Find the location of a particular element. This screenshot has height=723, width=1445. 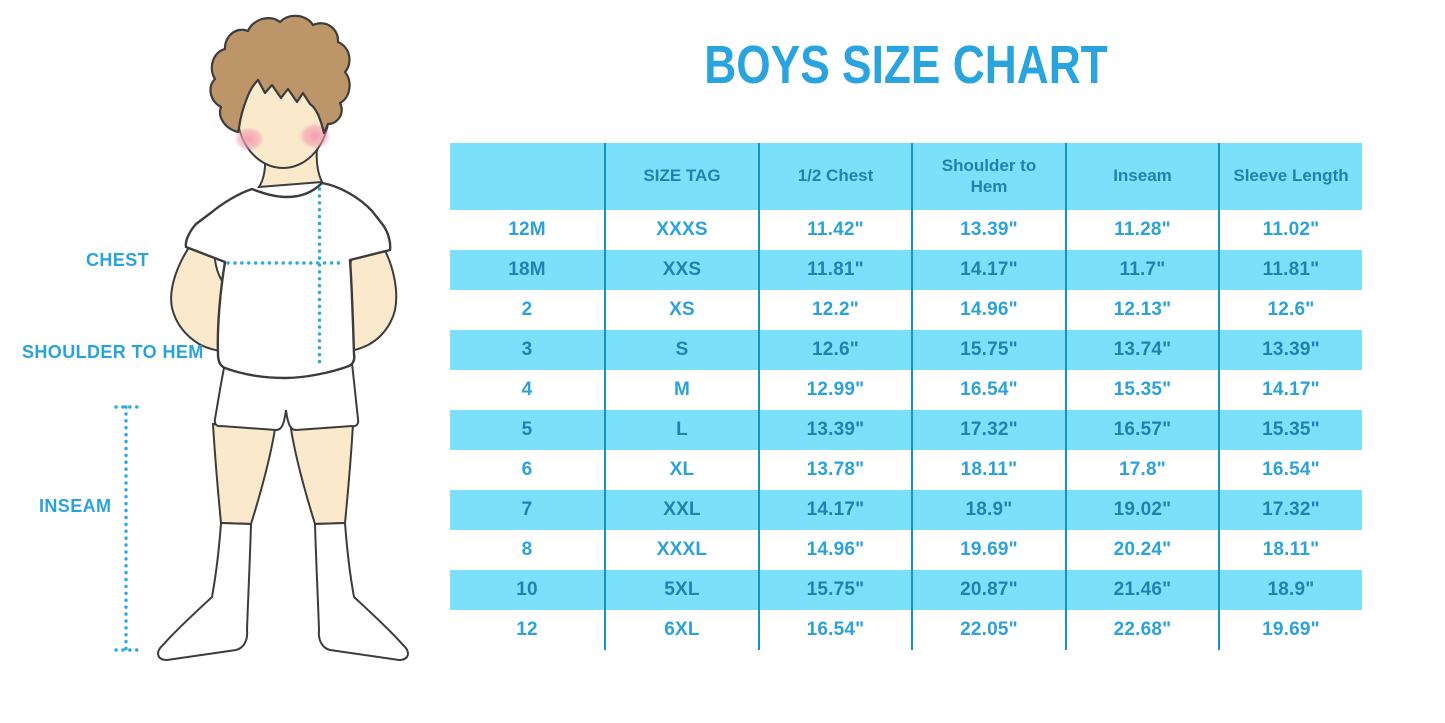

inseam-cell: 19.02" is located at coordinates (1142, 510).